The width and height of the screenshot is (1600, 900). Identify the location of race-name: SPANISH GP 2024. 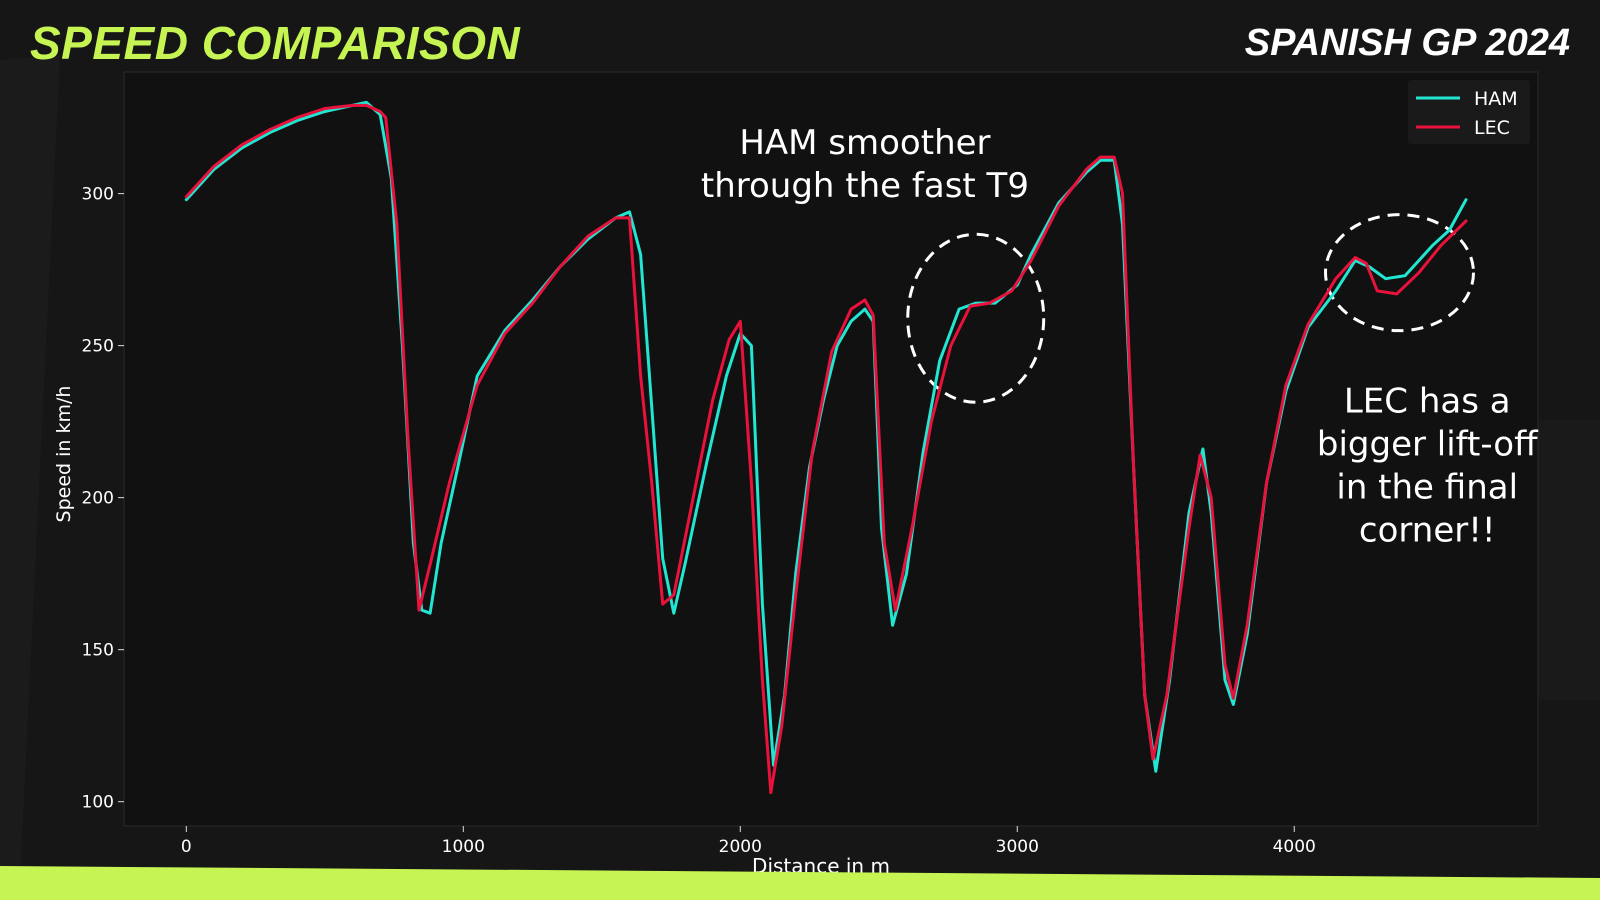
(1407, 43).